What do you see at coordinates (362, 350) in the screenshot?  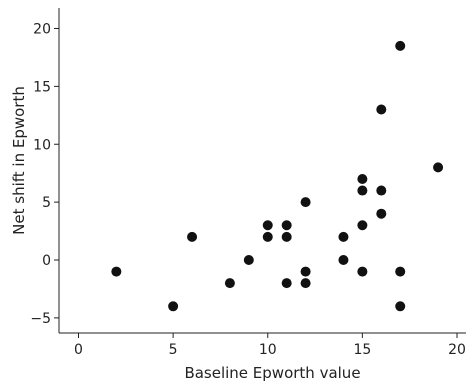 I see `x-tick-label: 15` at bounding box center [362, 350].